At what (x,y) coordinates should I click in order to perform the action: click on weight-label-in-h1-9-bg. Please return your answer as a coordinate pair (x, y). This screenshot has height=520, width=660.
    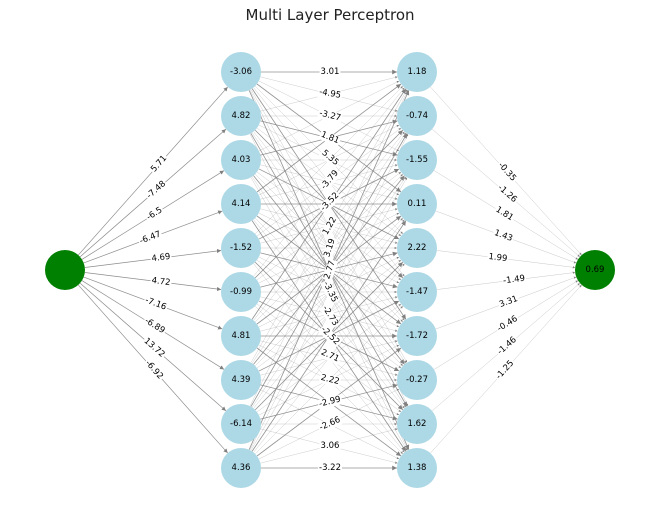
    Looking at the image, I should click on (154, 370).